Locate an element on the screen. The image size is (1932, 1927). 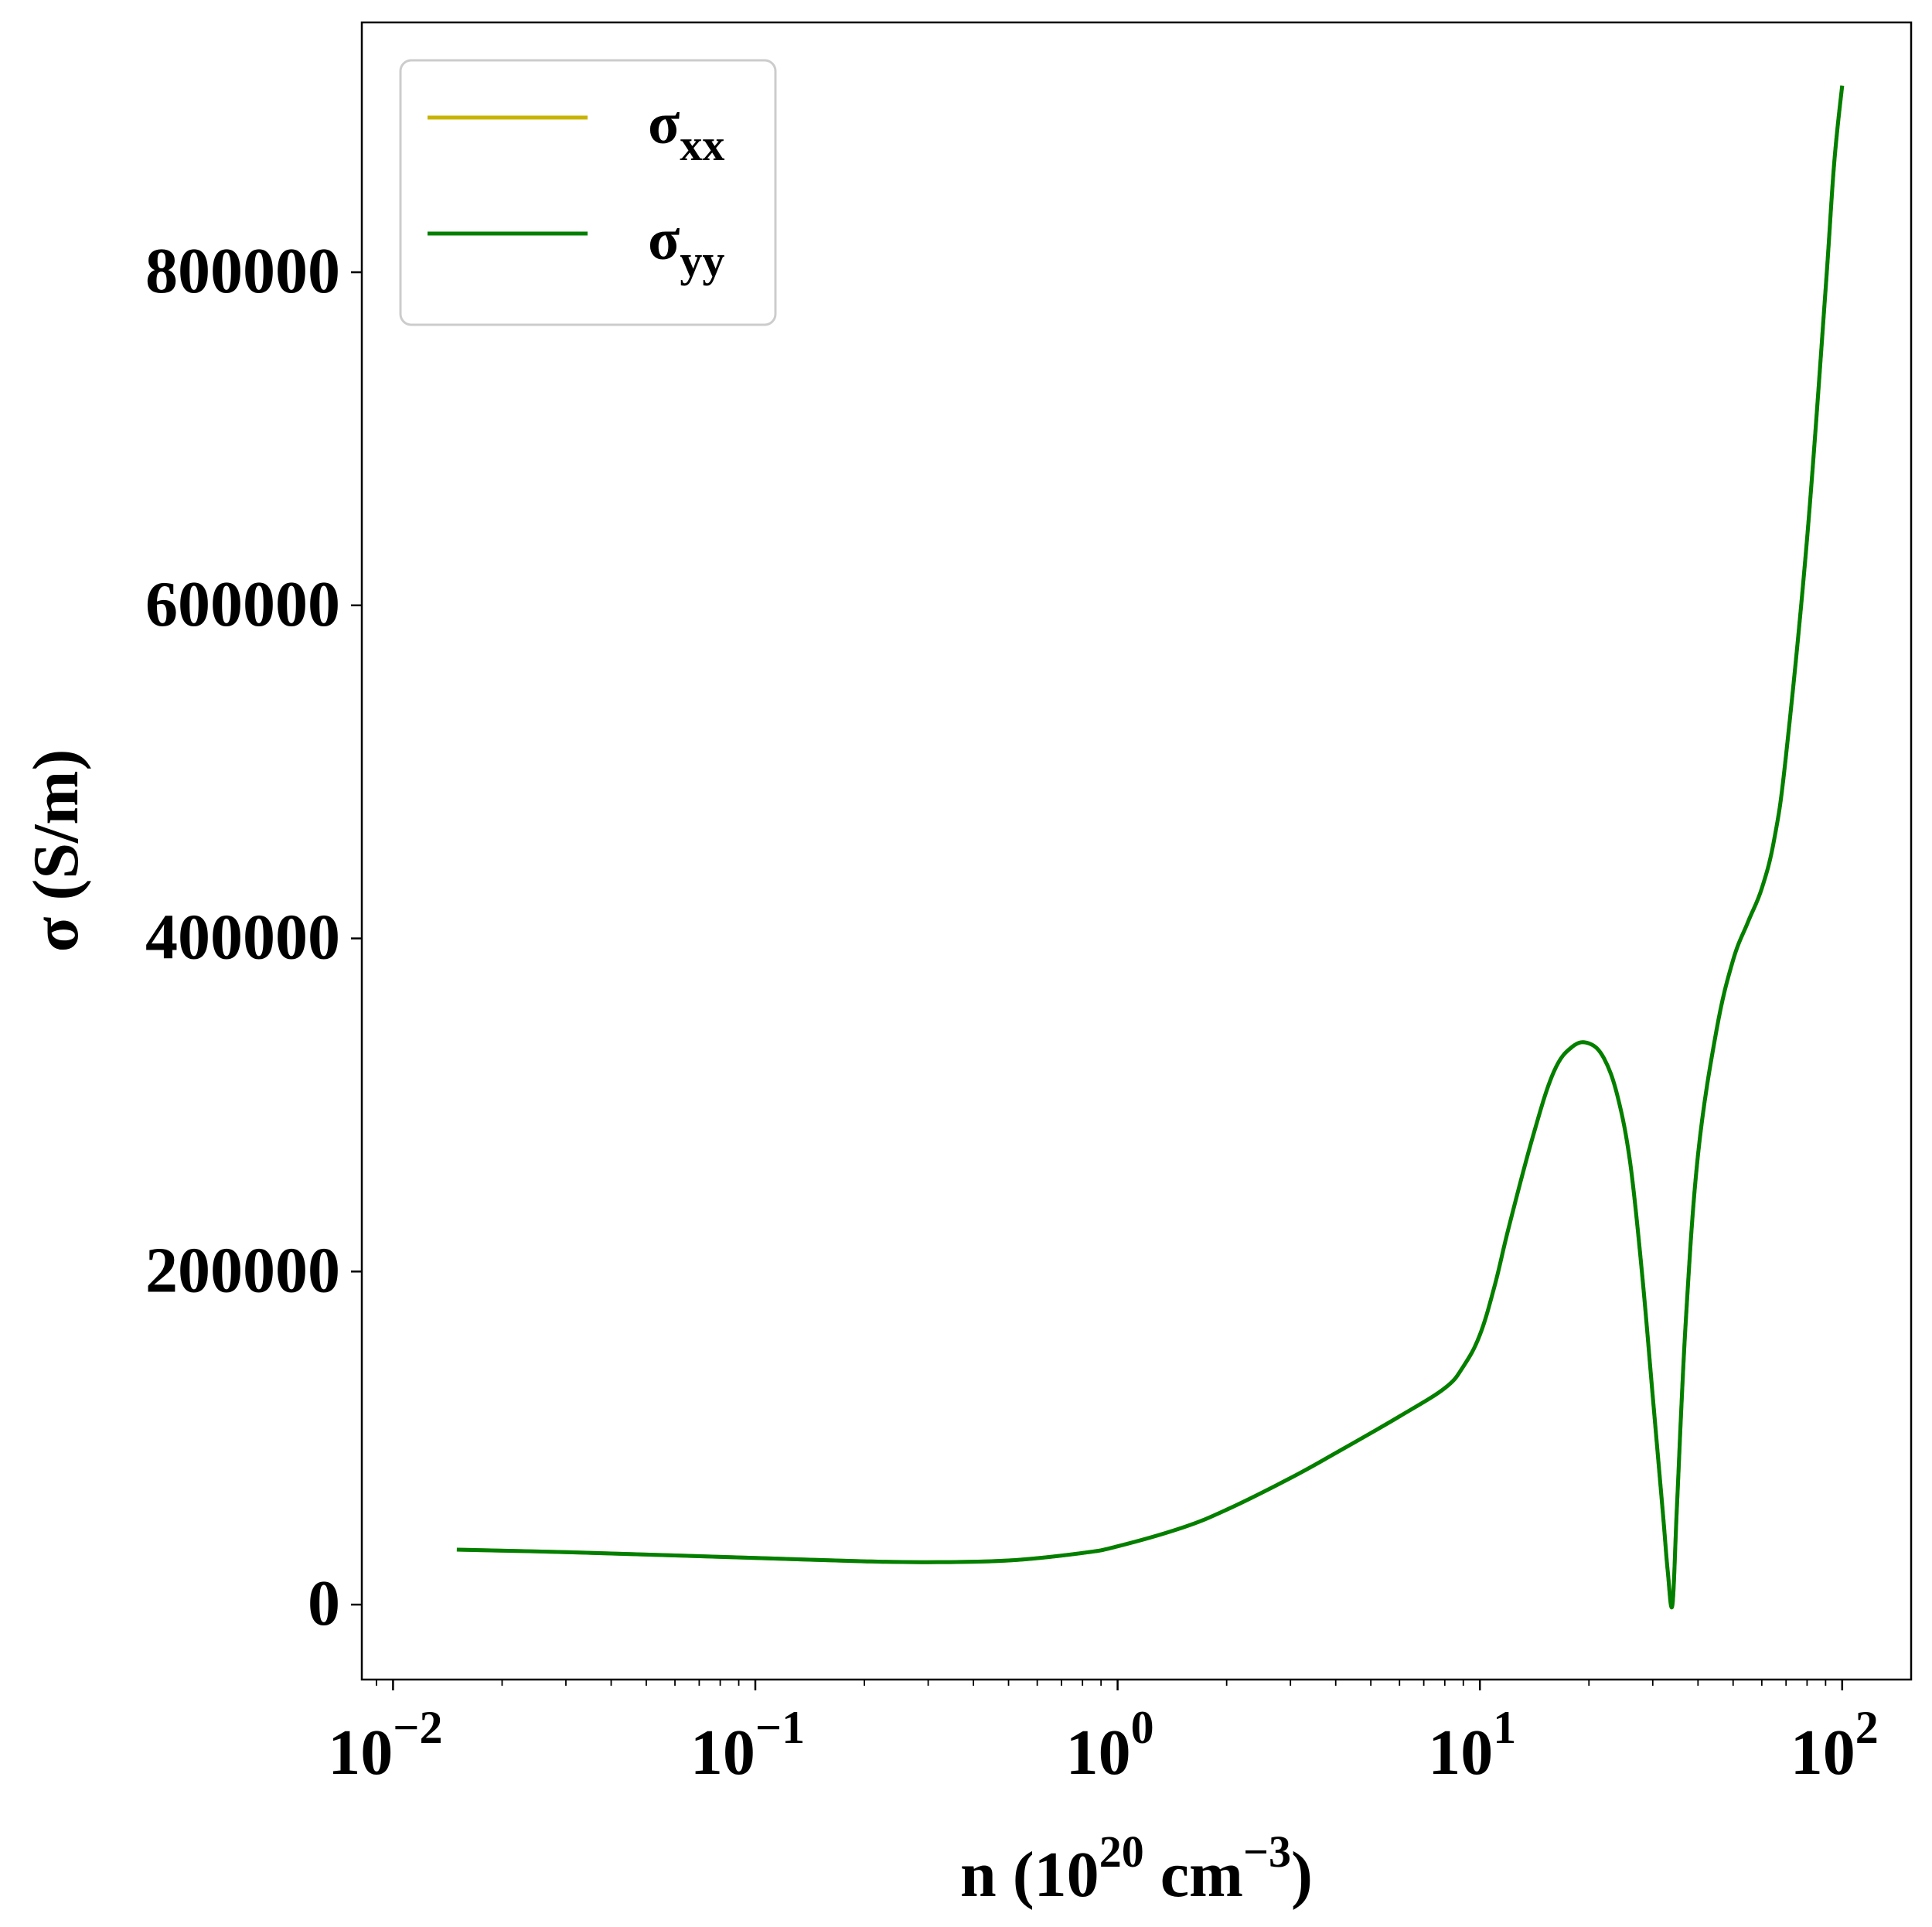
y-axis: 0 200000 400000 600000 800000 is located at coordinates (253, 937).